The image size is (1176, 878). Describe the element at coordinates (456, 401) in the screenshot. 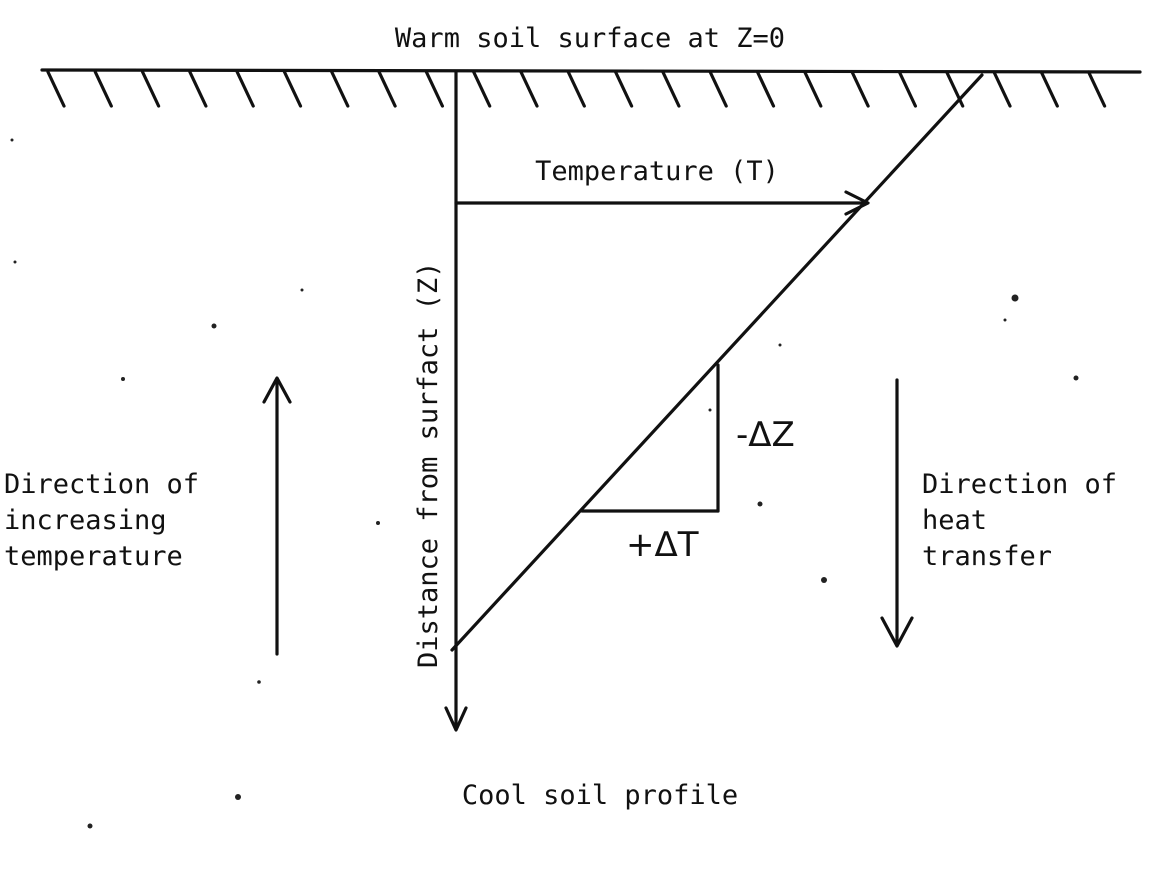

I see `depth-axis` at that location.